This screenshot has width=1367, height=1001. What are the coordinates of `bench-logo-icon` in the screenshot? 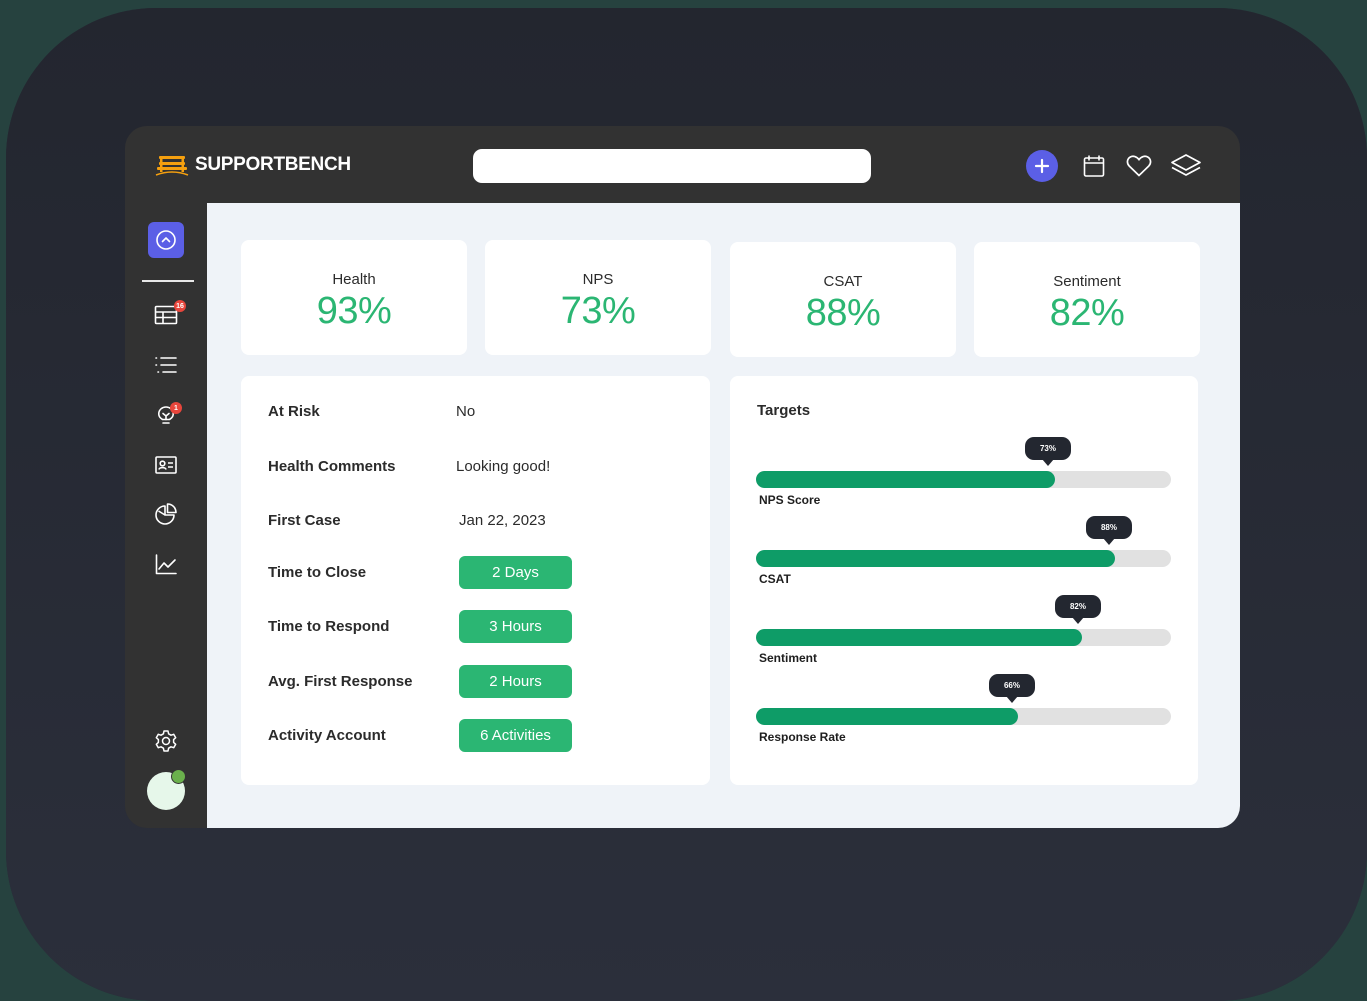 It's located at (172, 166).